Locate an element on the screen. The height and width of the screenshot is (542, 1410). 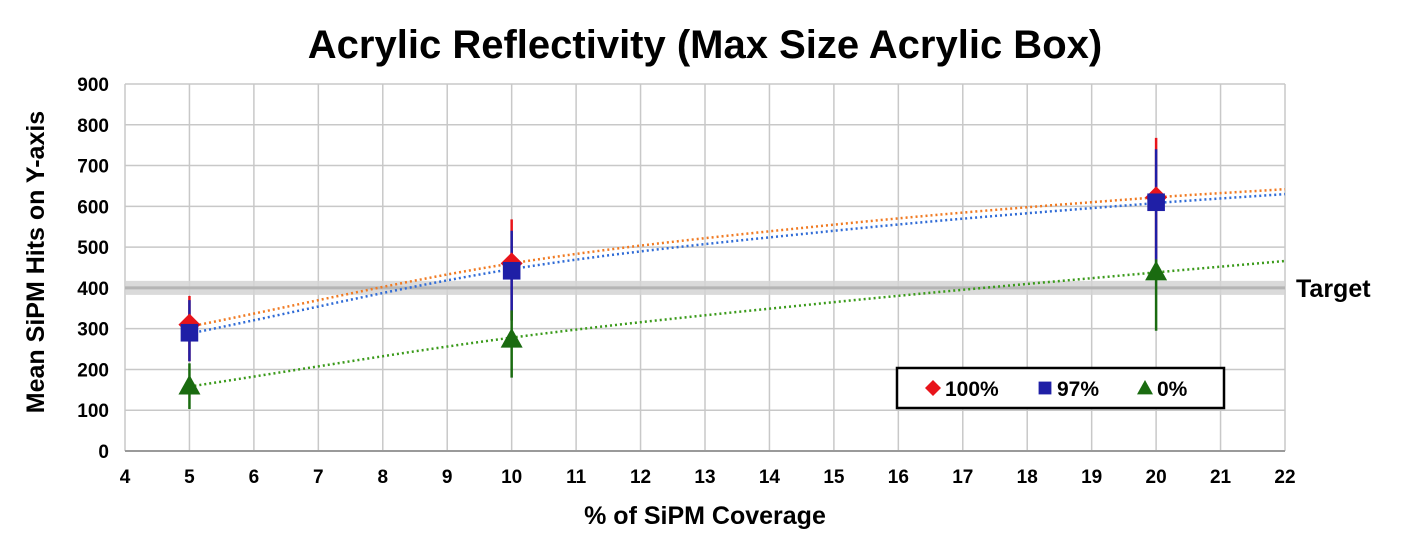
legend-box is located at coordinates (1060, 388).